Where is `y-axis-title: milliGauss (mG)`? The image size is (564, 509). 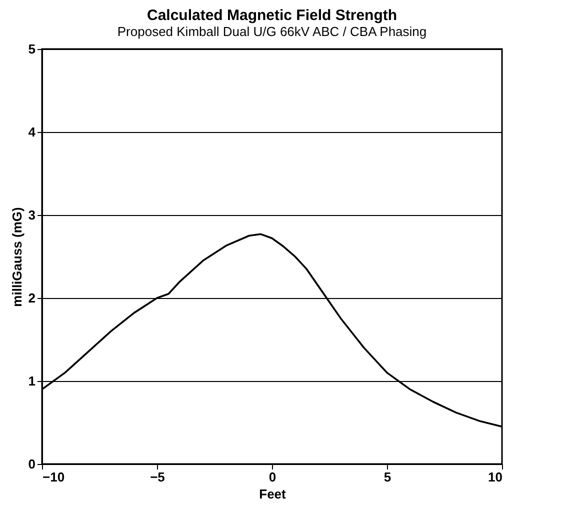 y-axis-title: milliGauss (mG) is located at coordinates (16, 257).